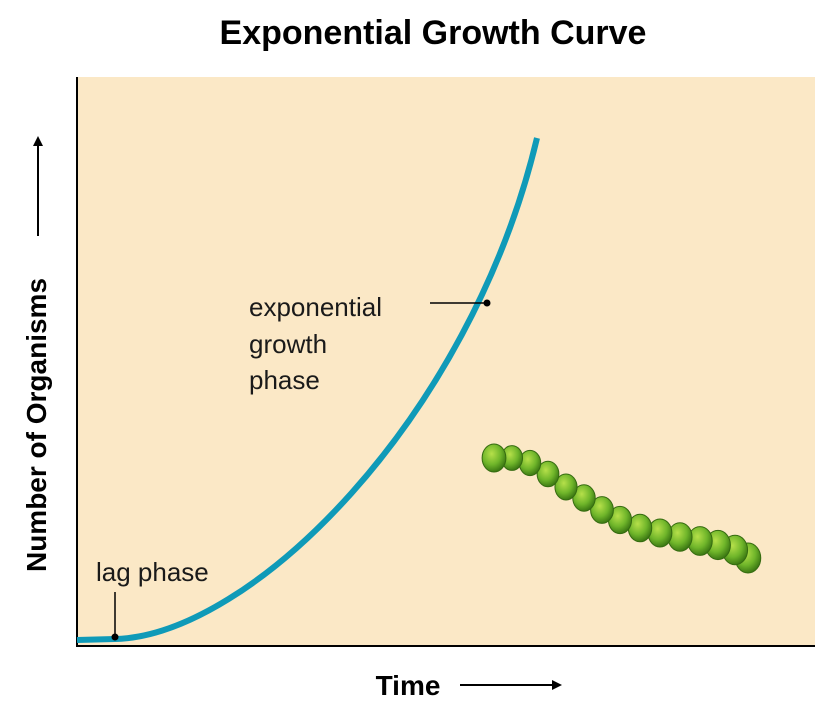  What do you see at coordinates (433, 33) in the screenshot?
I see `title: Exponential Growth Curve` at bounding box center [433, 33].